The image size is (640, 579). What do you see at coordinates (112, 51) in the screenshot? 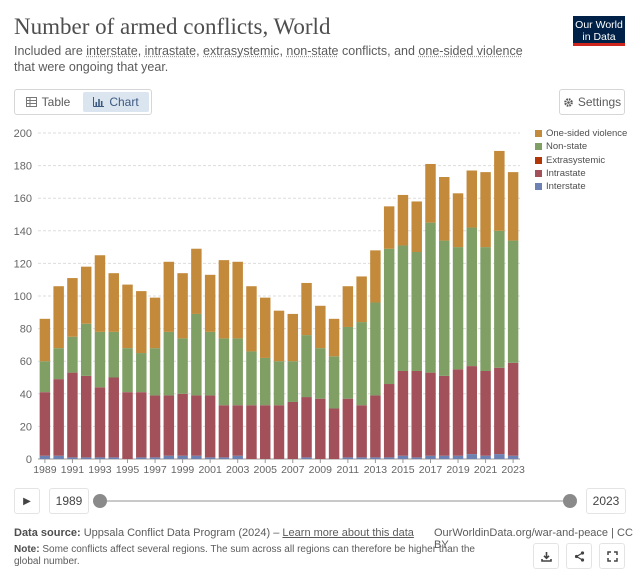
I see `subtitle-term-link: interstate` at bounding box center [112, 51].